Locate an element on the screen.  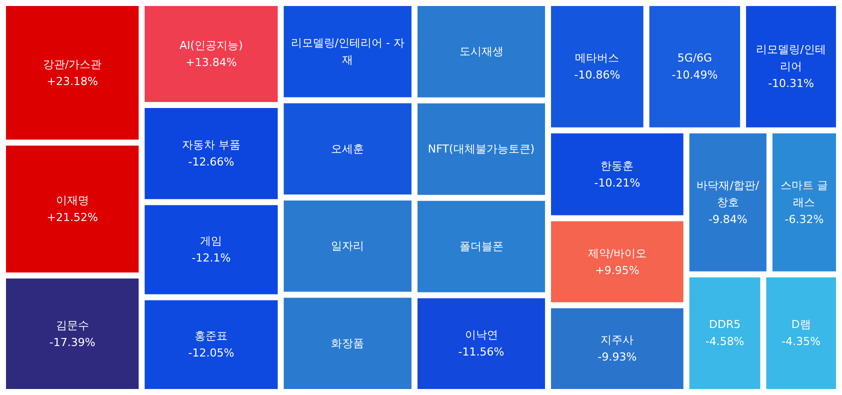
category-label: 이낙연 is located at coordinates (481, 335).